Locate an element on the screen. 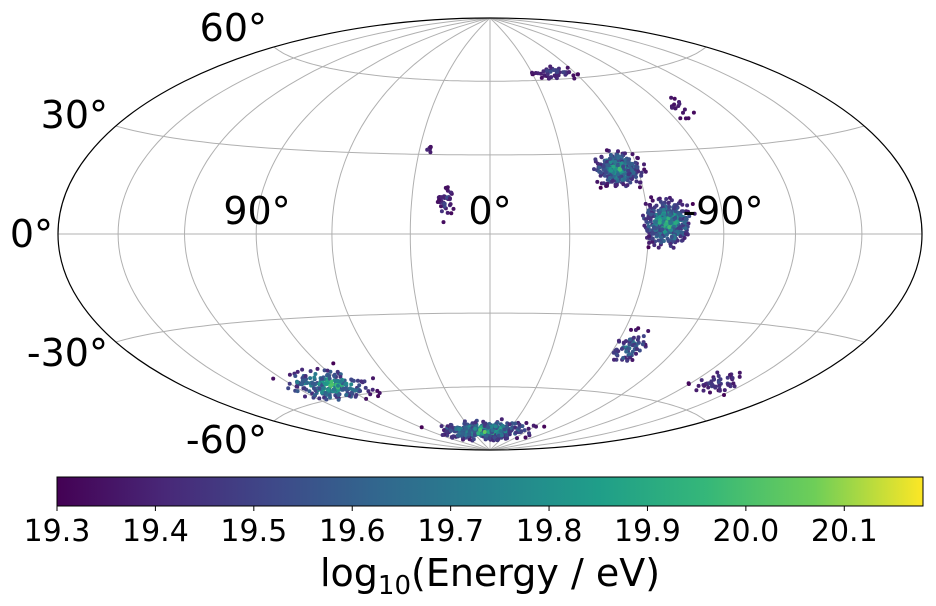 This screenshot has width=936, height=606. colorbar is located at coordinates (490, 491).